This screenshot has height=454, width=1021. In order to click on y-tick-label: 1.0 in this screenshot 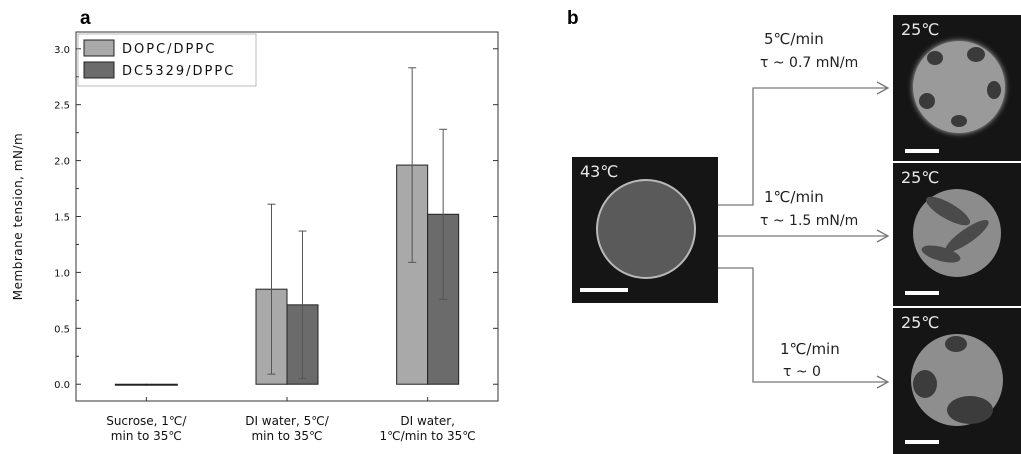, I will do `click(62, 273)`.